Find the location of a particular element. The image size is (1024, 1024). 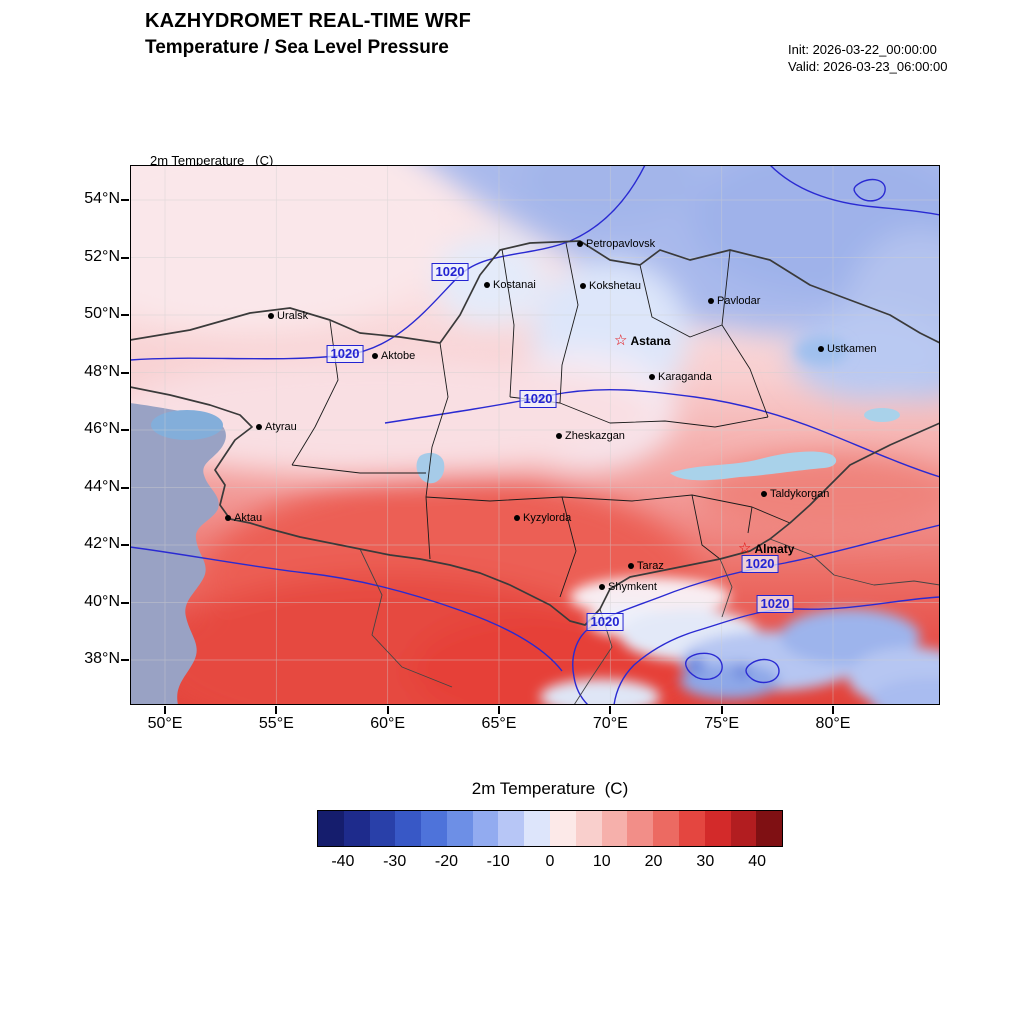

colorbar-tick-label: 0 is located at coordinates (550, 861).